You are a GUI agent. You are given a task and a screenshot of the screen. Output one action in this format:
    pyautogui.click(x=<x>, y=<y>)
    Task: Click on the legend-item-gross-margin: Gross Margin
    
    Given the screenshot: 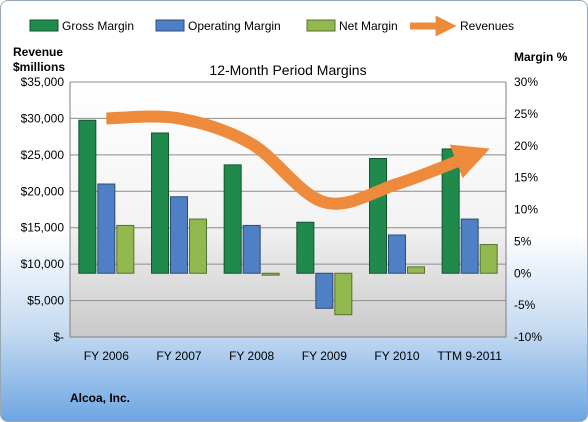 What is the action you would take?
    pyautogui.click(x=81, y=26)
    